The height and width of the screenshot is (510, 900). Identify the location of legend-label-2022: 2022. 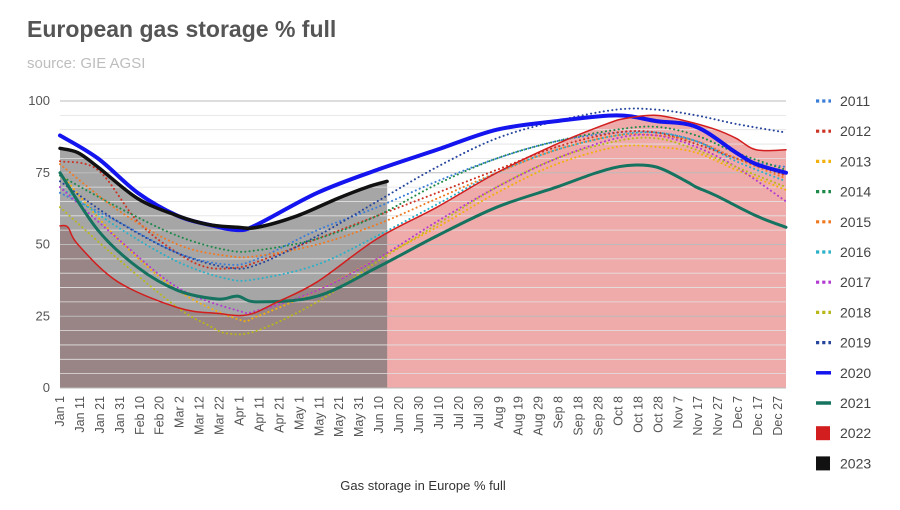
(855, 433).